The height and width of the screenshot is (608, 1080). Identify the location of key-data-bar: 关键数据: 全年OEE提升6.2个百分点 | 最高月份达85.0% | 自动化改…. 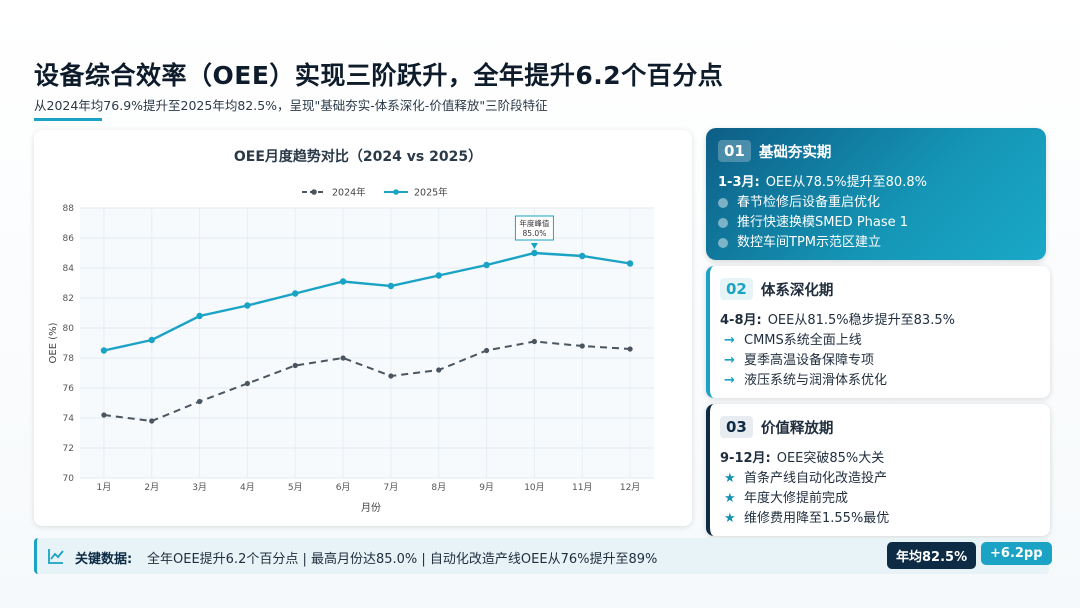
(543, 556).